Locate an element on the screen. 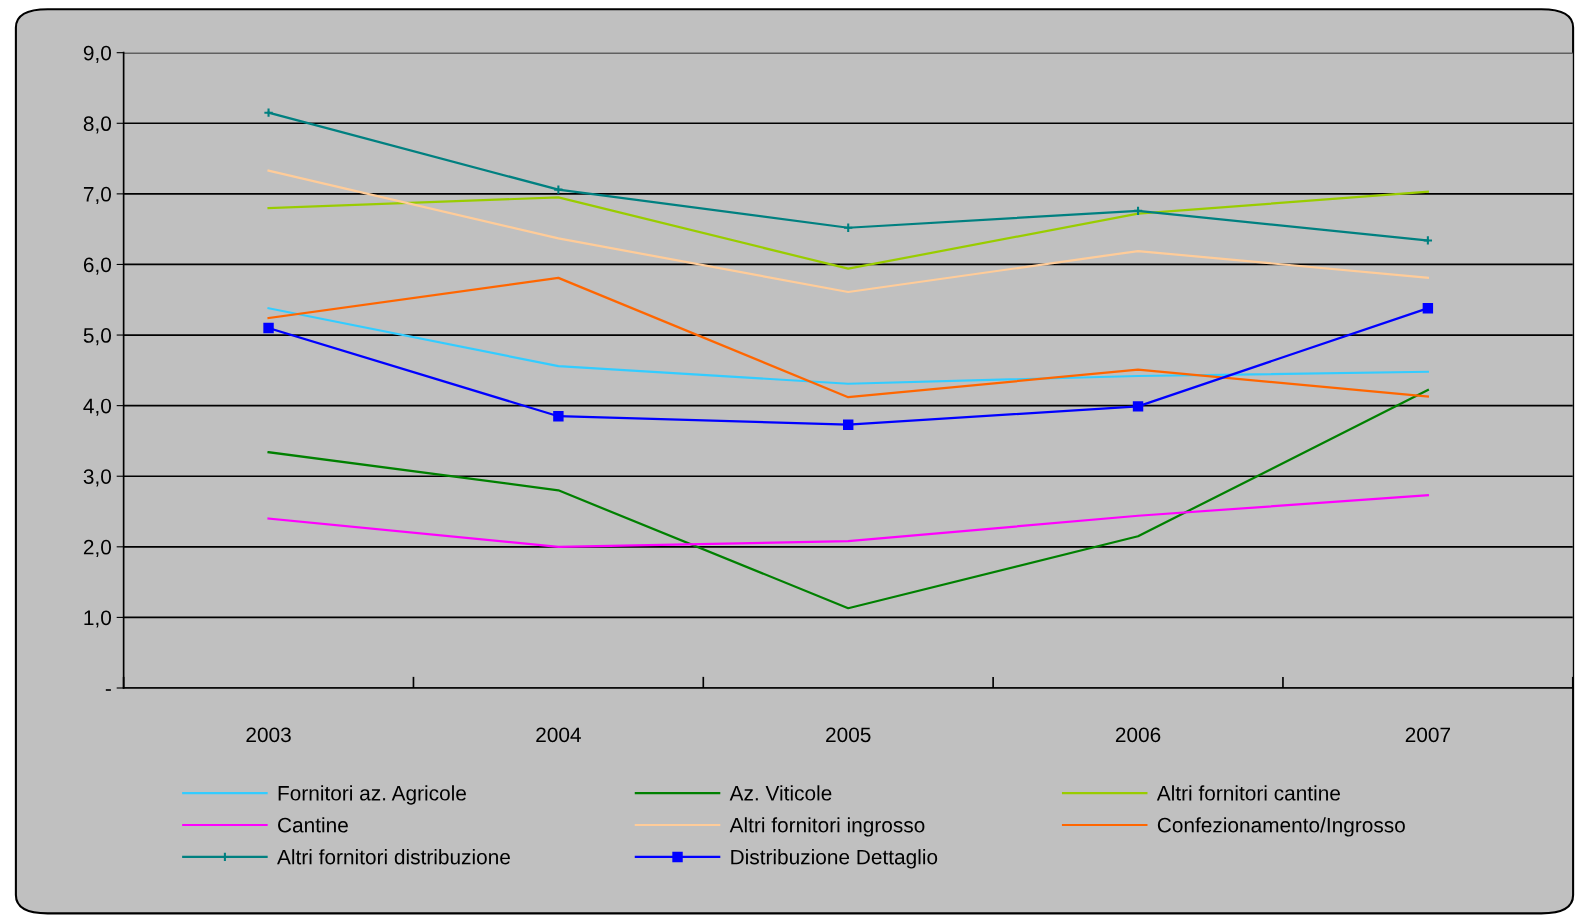  y-tick-label: 4,0 is located at coordinates (97, 407).